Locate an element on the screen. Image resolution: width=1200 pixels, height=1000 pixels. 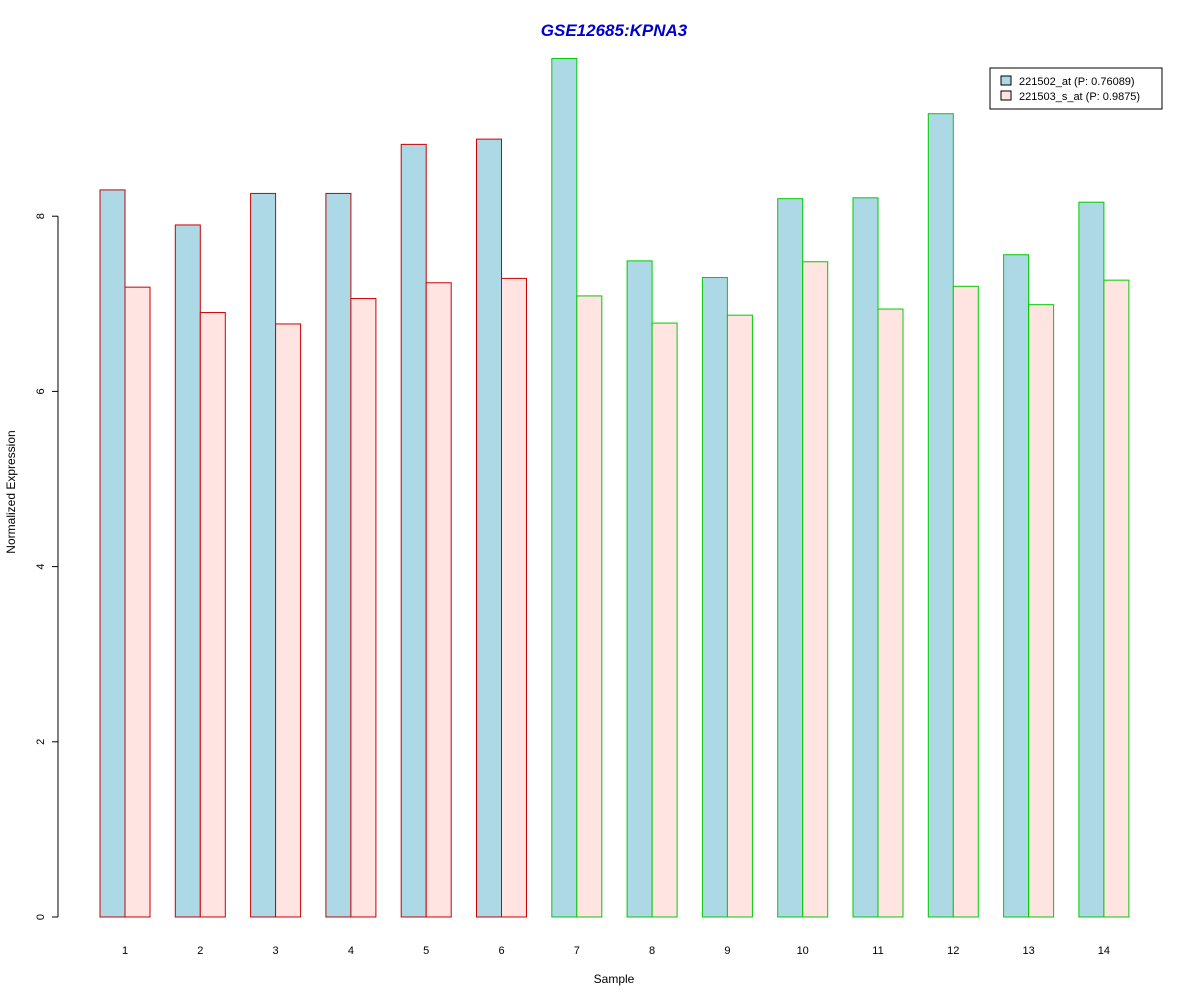
x-tick-label: 6 is located at coordinates (501, 951).